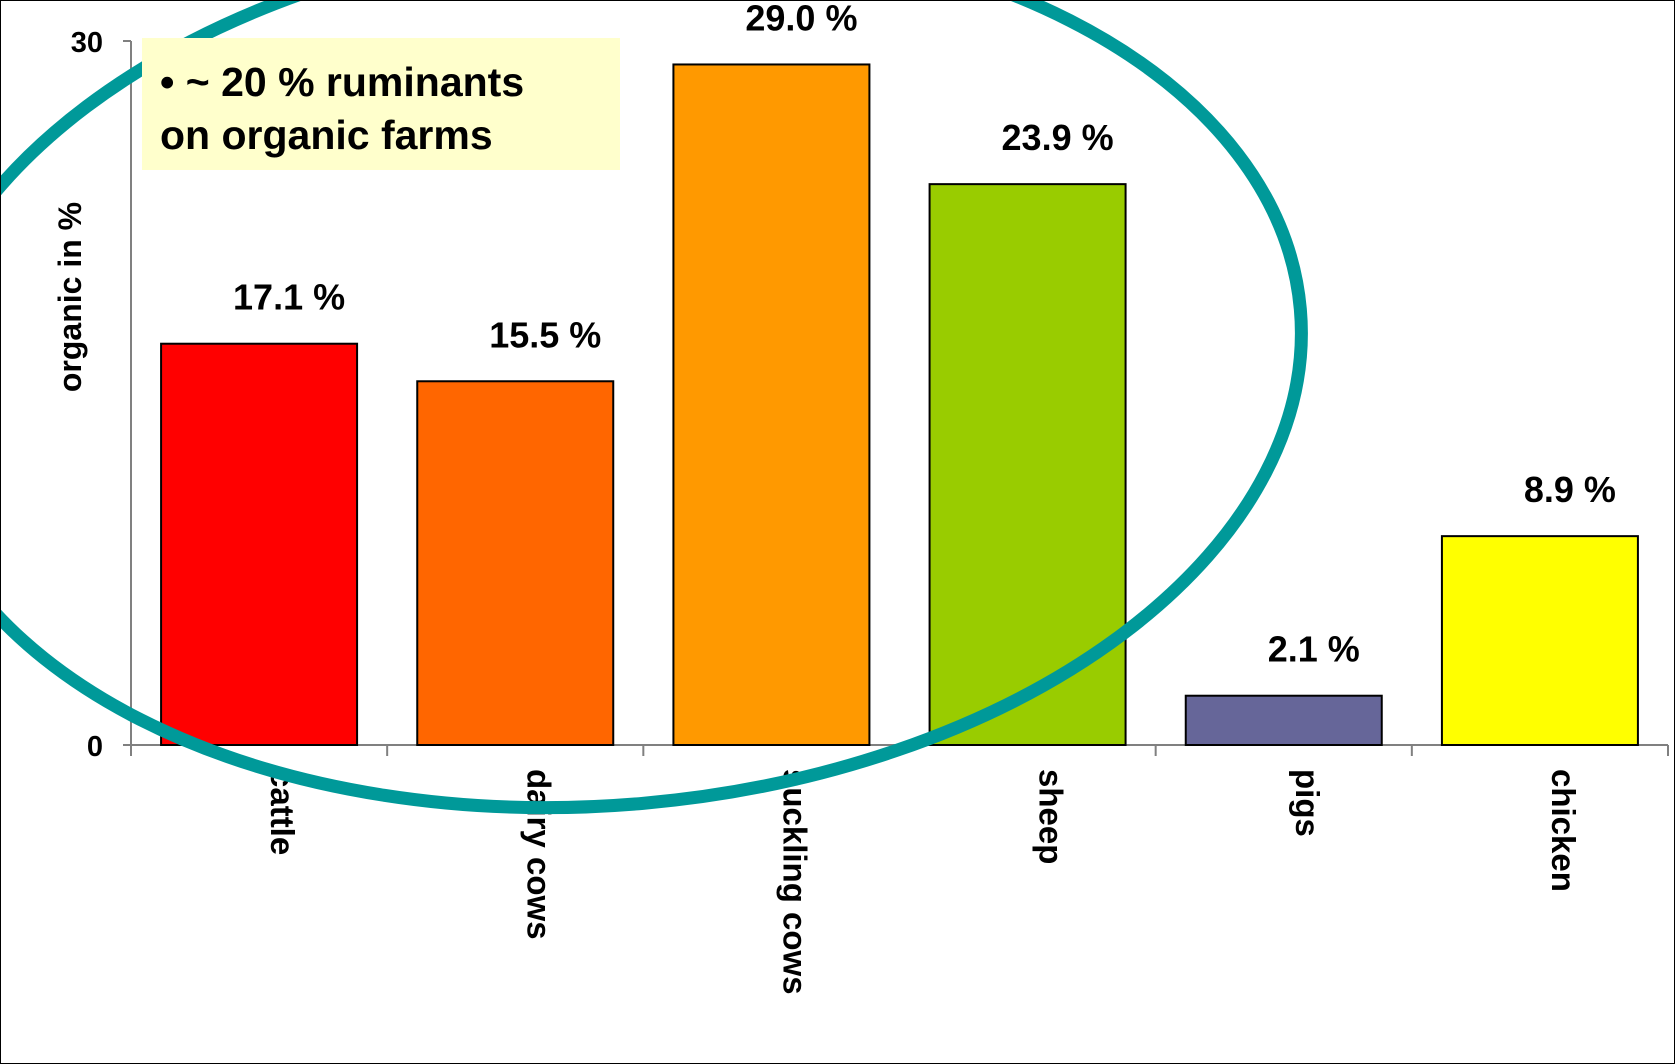  I want to click on bar-dairy-cows, so click(515, 563).